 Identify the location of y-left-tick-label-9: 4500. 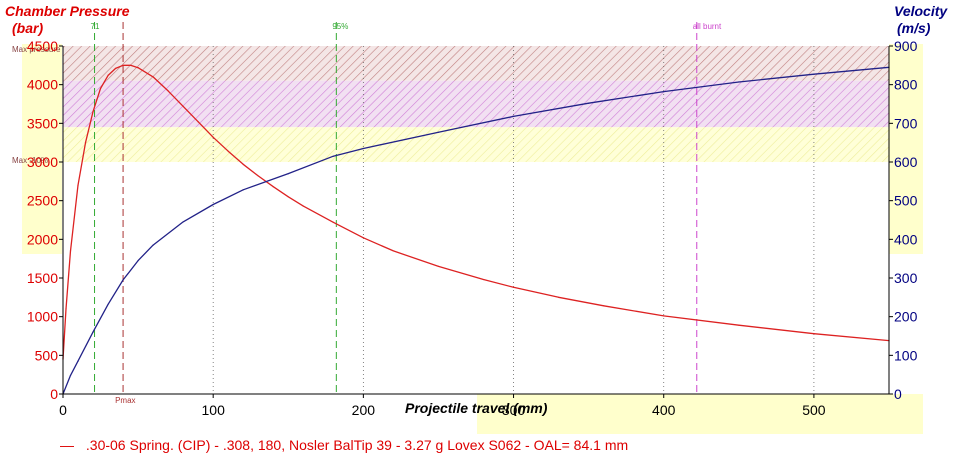
(42, 46).